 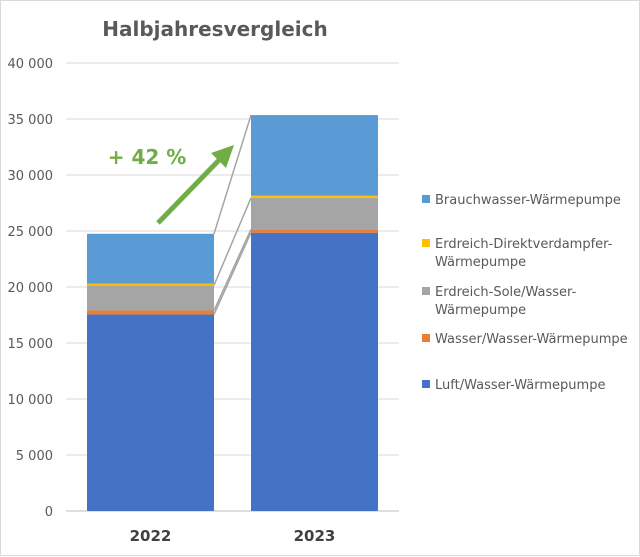 What do you see at coordinates (31, 176) in the screenshot?
I see `y-tick-label: 30 000` at bounding box center [31, 176].